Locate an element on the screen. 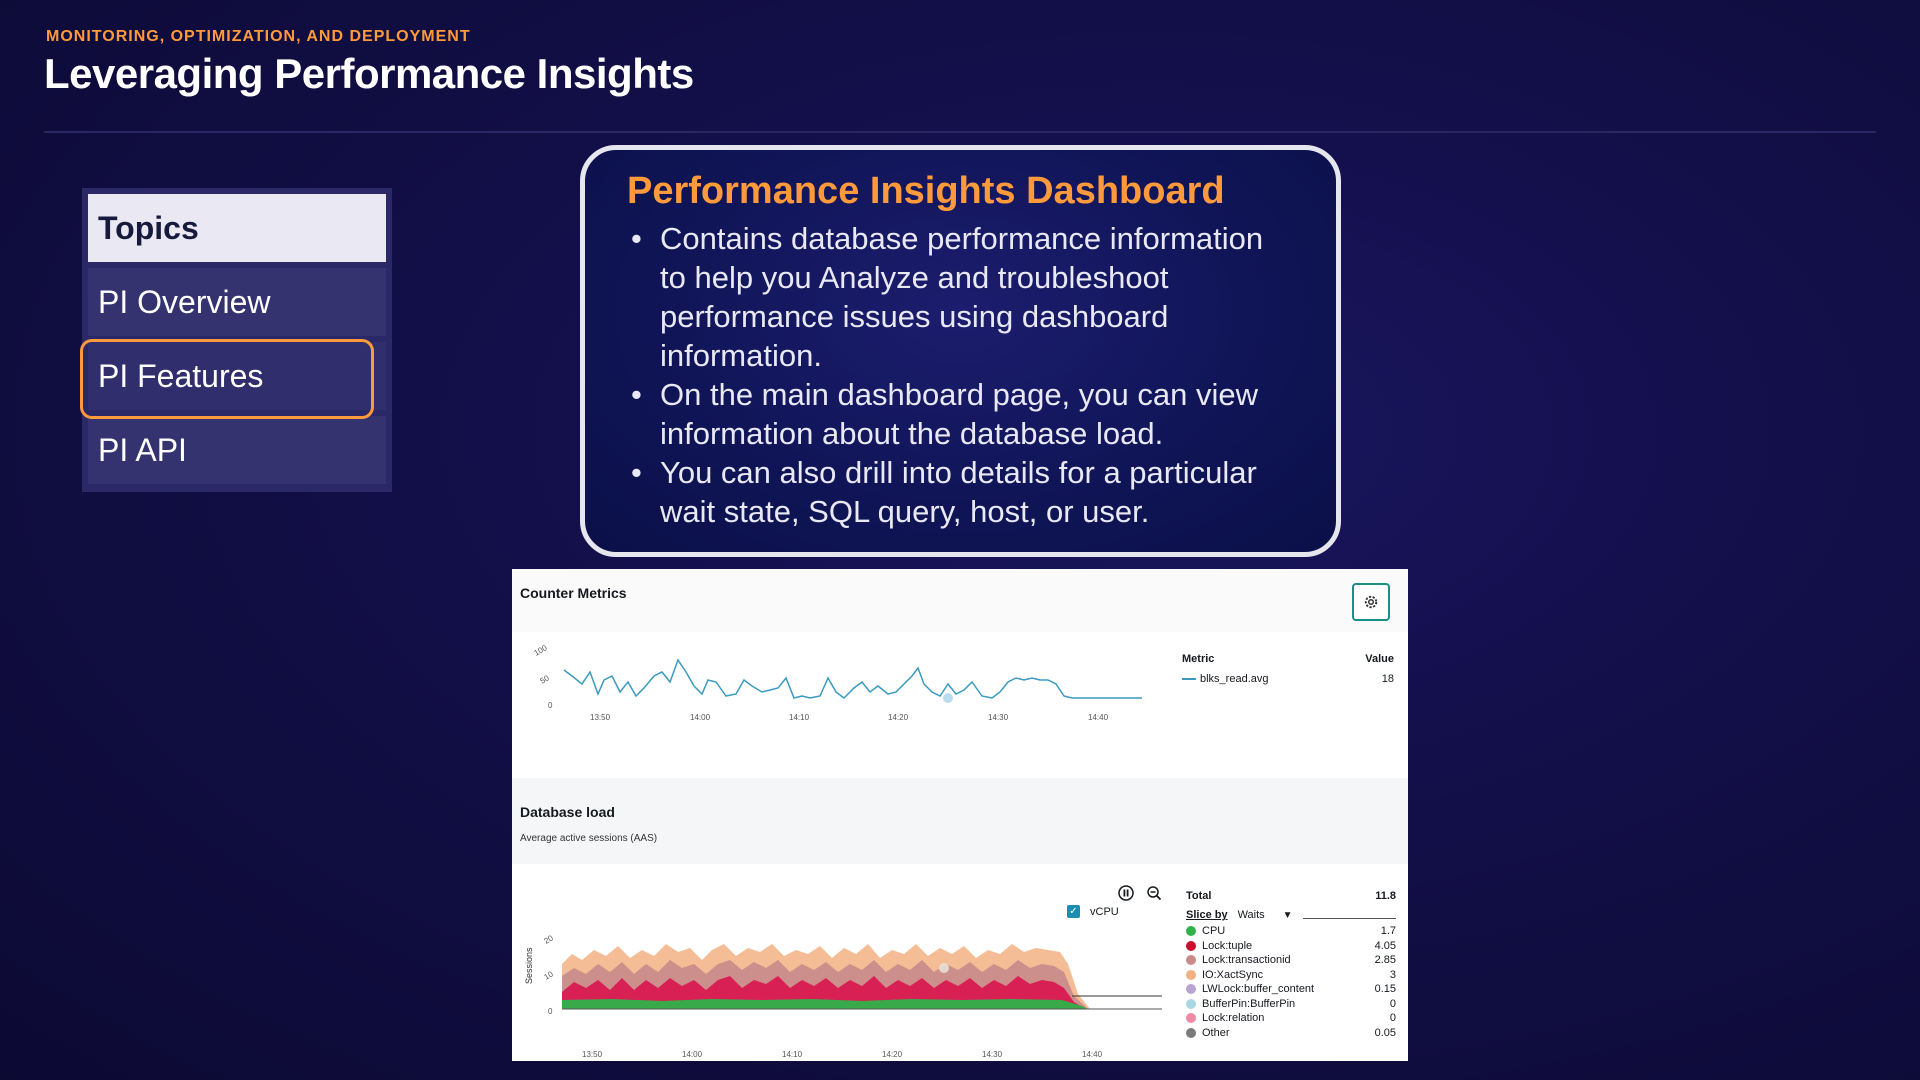 Image resolution: width=1920 pixels, height=1080 pixels. slice-by-value: Waits is located at coordinates (1251, 915).